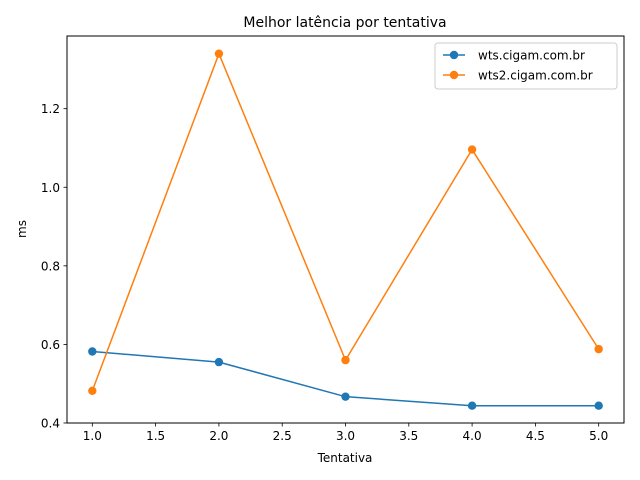  I want to click on x-tick-label: 1.5, so click(155, 436).